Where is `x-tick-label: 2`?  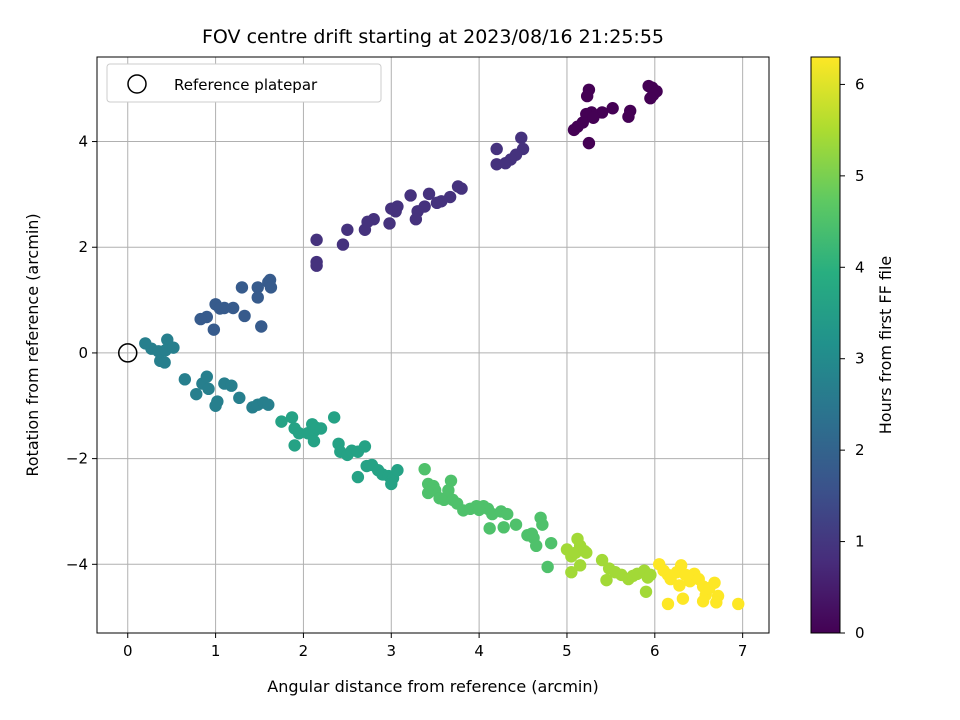
x-tick-label: 2 is located at coordinates (304, 651).